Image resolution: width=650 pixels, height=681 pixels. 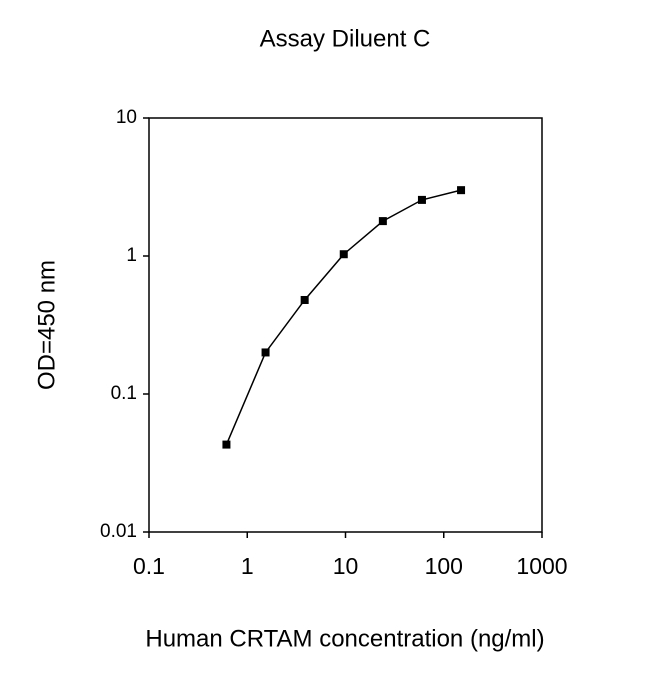 What do you see at coordinates (444, 566) in the screenshot?
I see `x-tick-label: 100` at bounding box center [444, 566].